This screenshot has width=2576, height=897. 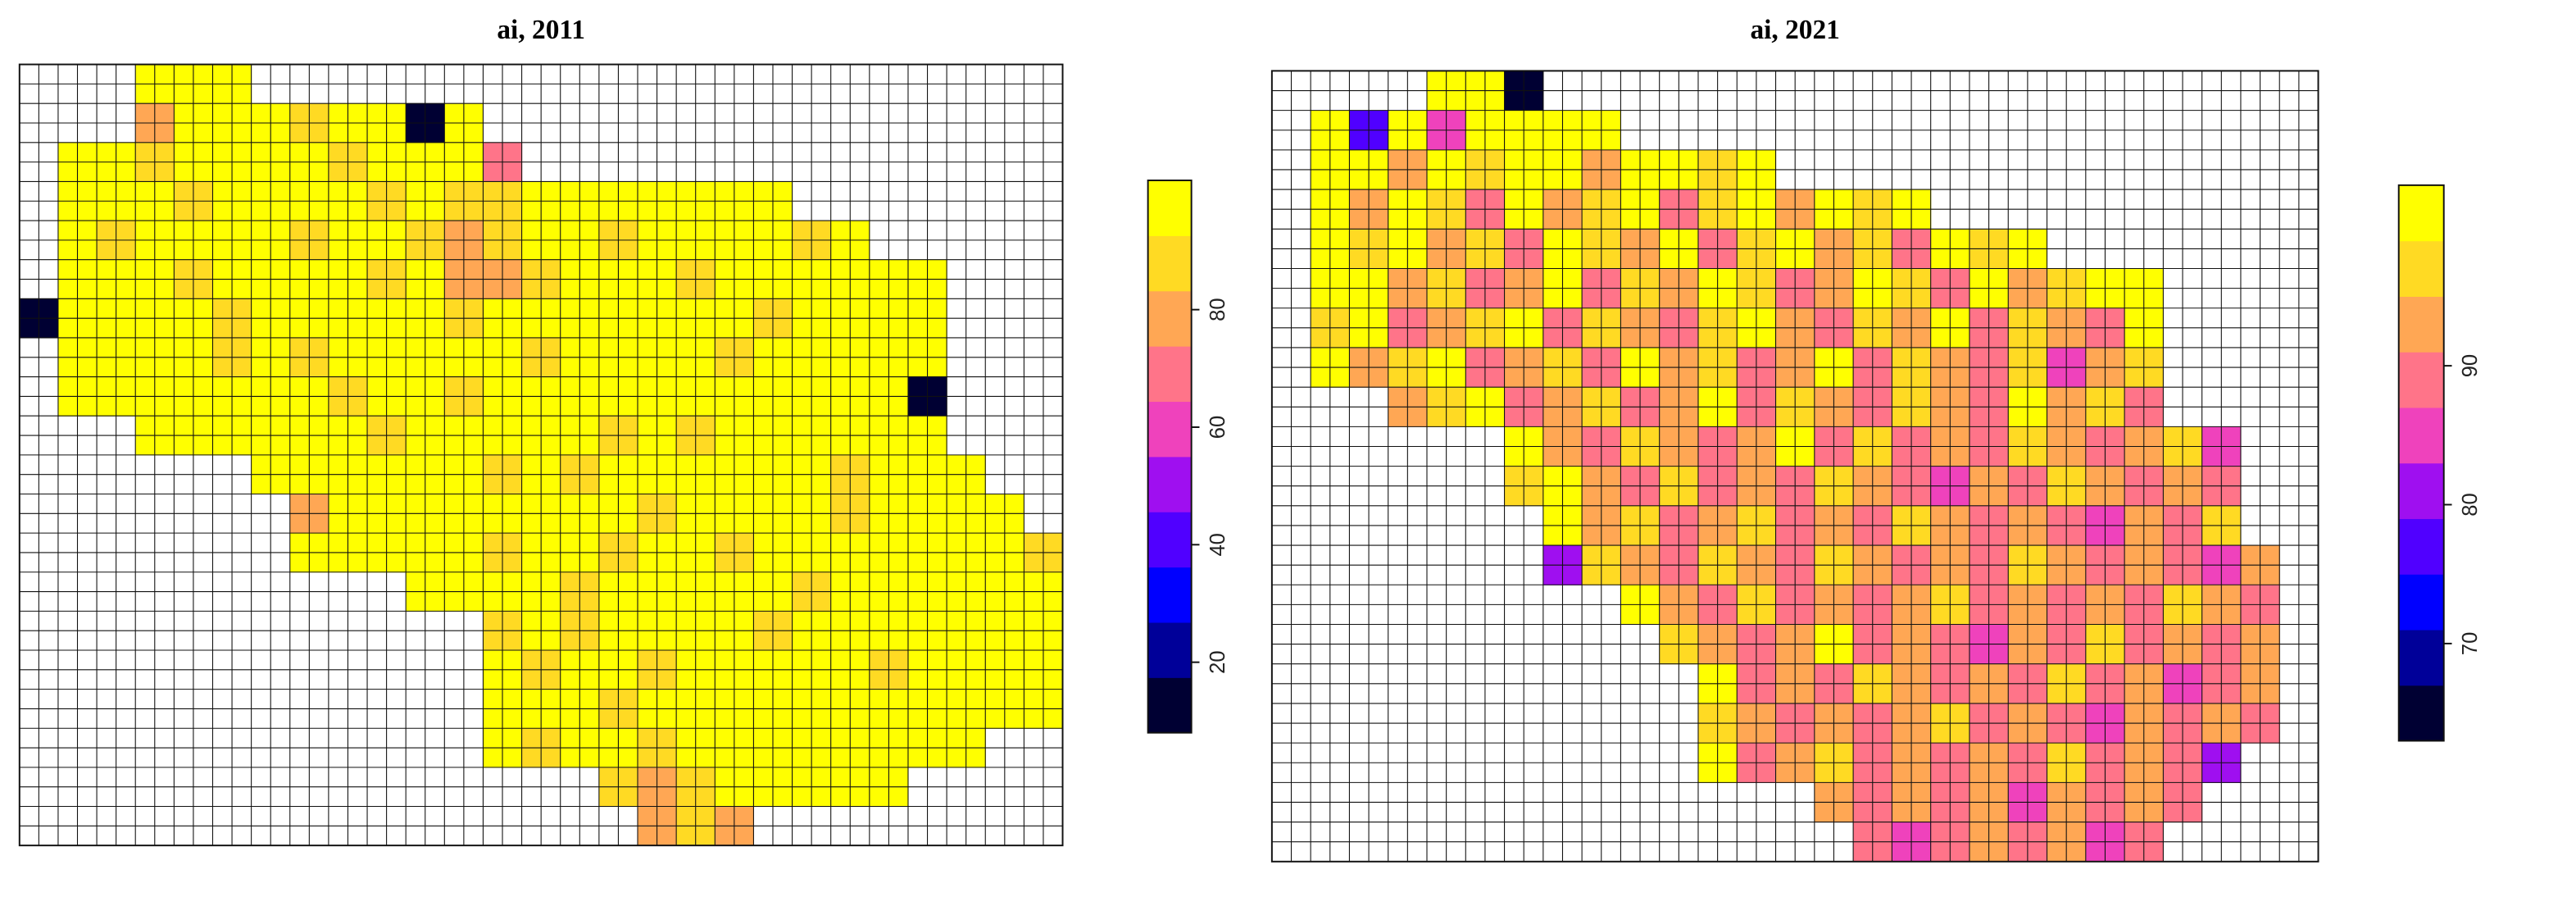 What do you see at coordinates (2470, 643) in the screenshot?
I see `legend-tick-label: 70` at bounding box center [2470, 643].